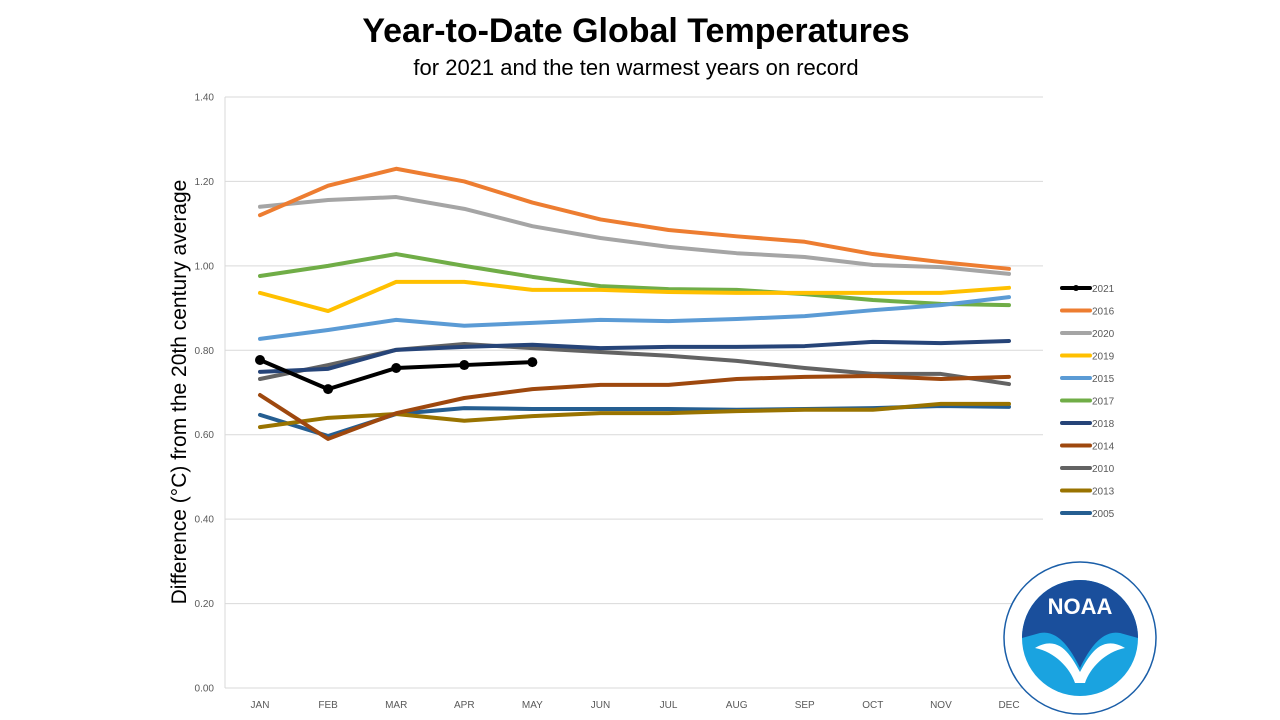 The image size is (1280, 720). What do you see at coordinates (1008, 705) in the screenshot?
I see `x-tick-label: DEC` at bounding box center [1008, 705].